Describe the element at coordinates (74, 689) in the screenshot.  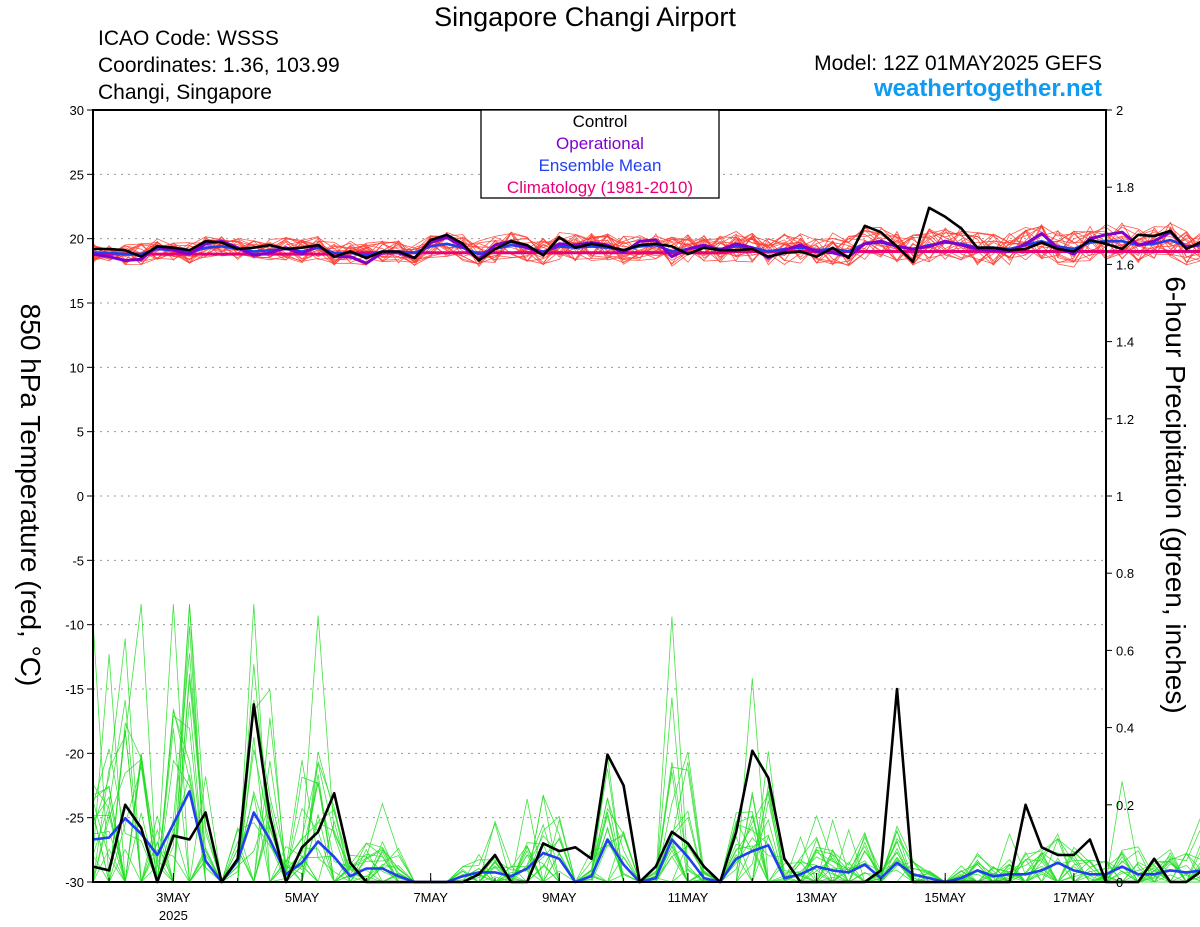
I see `y-tick-label-left: -15` at that location.